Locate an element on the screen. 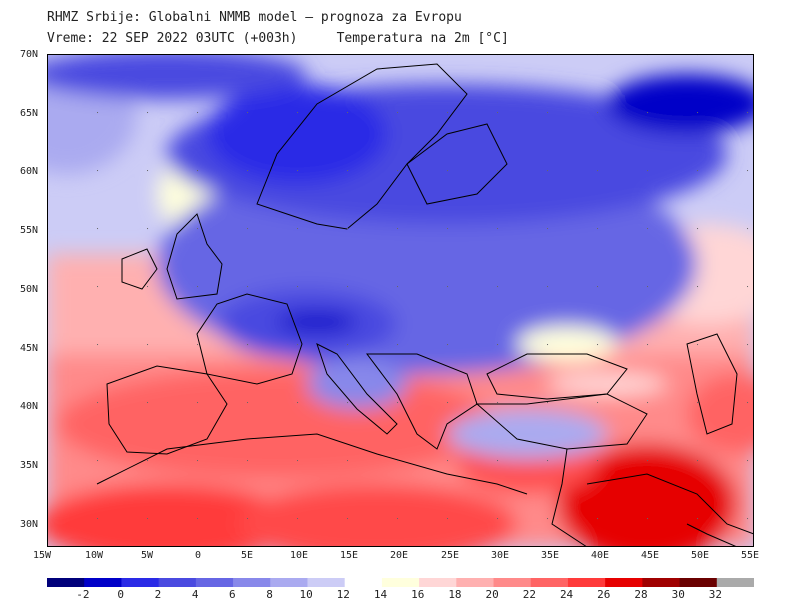 The image size is (800, 601). colorbar-label: 14 is located at coordinates (380, 594).